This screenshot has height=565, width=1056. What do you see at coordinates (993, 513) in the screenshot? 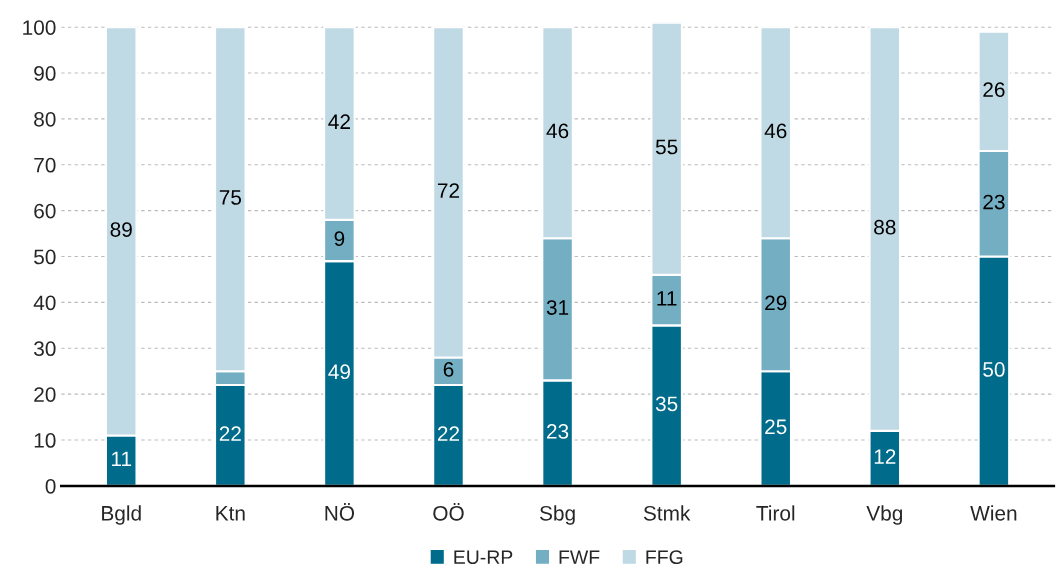
I see `x-tick-label: Wien` at bounding box center [993, 513].